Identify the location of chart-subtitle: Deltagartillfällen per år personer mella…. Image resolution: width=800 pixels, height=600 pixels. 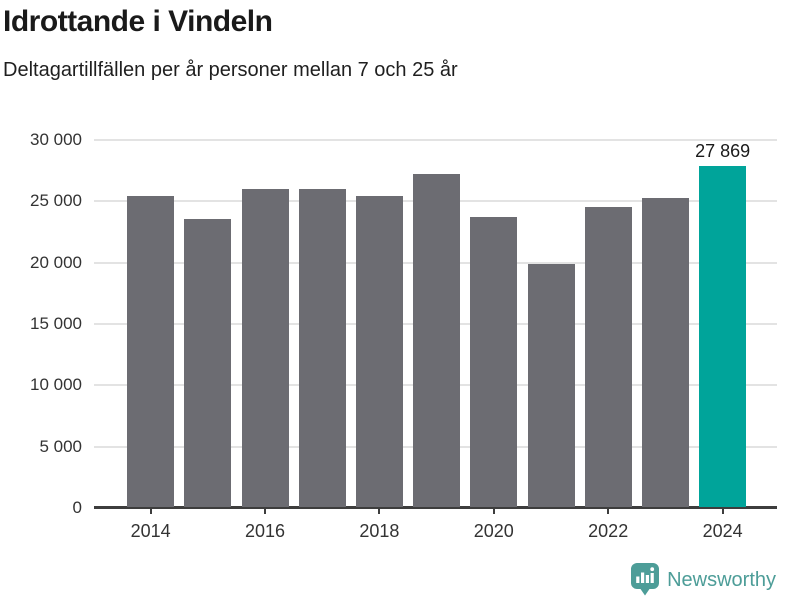
(230, 70).